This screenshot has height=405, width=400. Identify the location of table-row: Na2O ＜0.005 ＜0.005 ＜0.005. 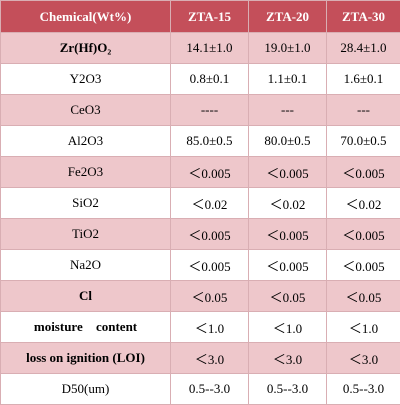
(200, 265).